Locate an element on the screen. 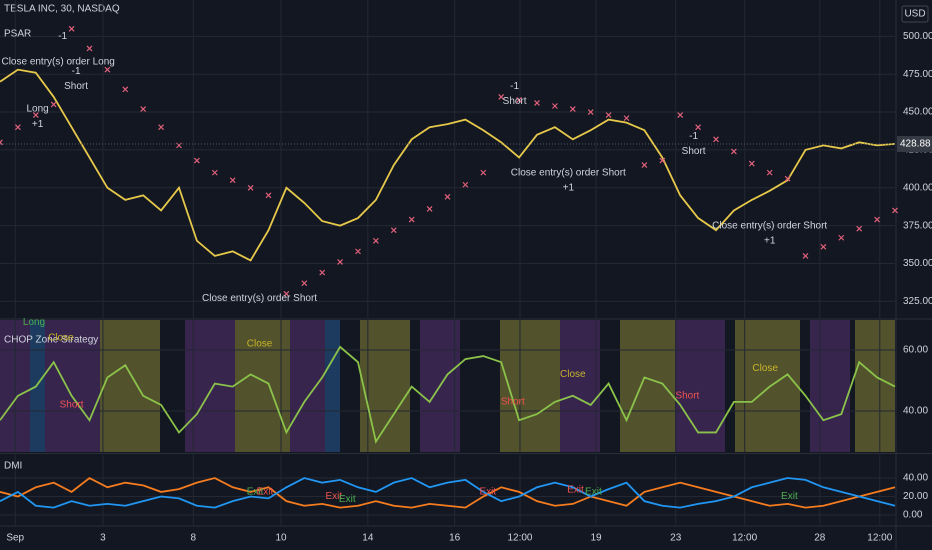 The width and height of the screenshot is (932, 550). last-price-label: 428.88 is located at coordinates (915, 144).